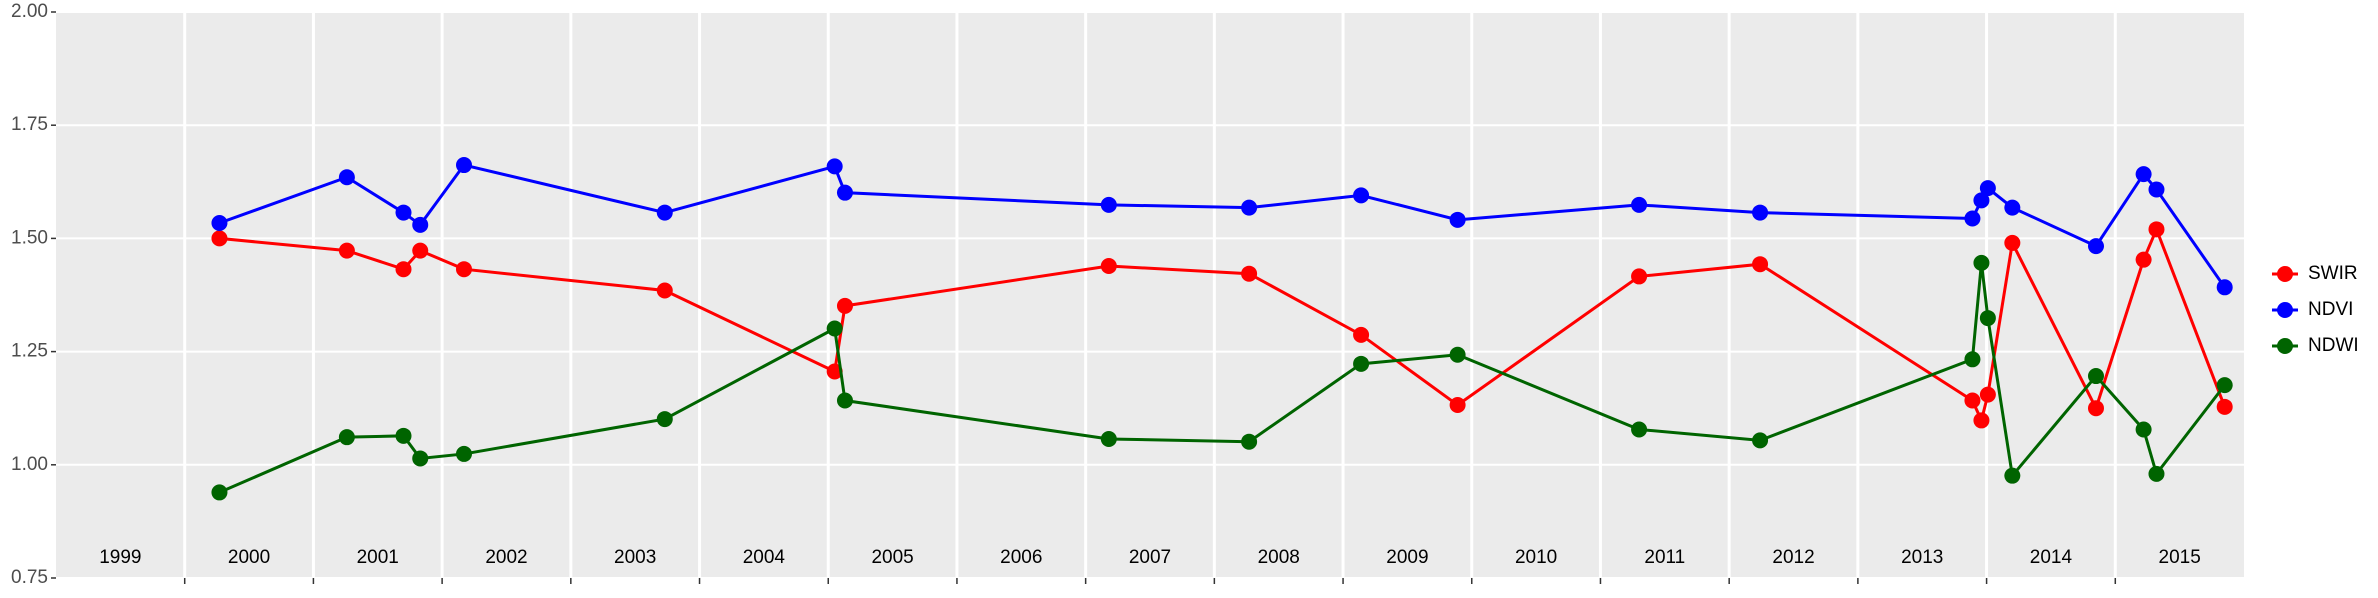 Image resolution: width=2378 pixels, height=598 pixels. What do you see at coordinates (892, 557) in the screenshot?
I see `x-tick-label: 2005` at bounding box center [892, 557].